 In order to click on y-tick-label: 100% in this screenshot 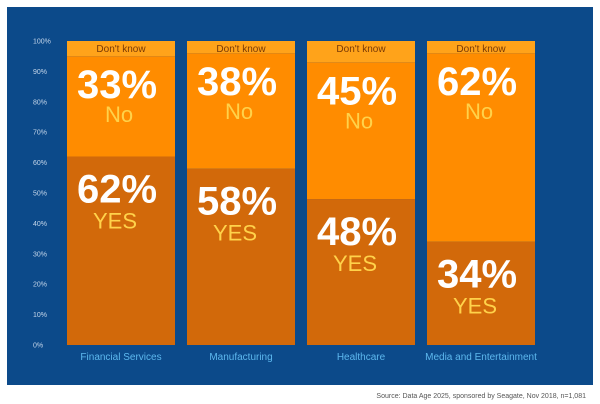, I will do `click(42, 42)`.